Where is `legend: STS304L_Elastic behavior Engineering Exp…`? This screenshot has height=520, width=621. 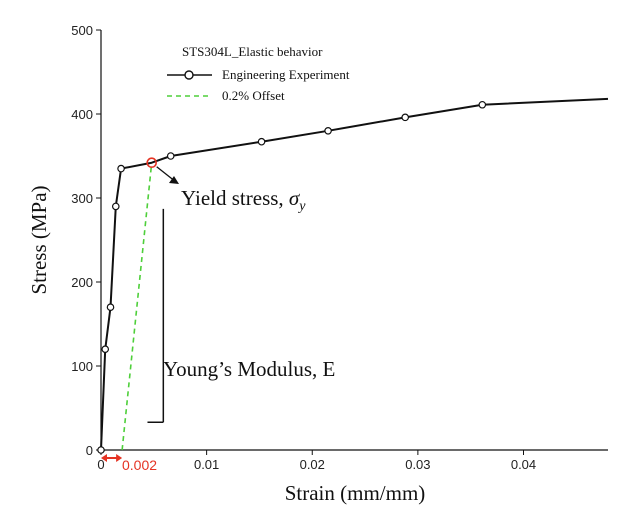 legend: STS304L_Elastic behavior Engineering Exp… is located at coordinates (258, 73).